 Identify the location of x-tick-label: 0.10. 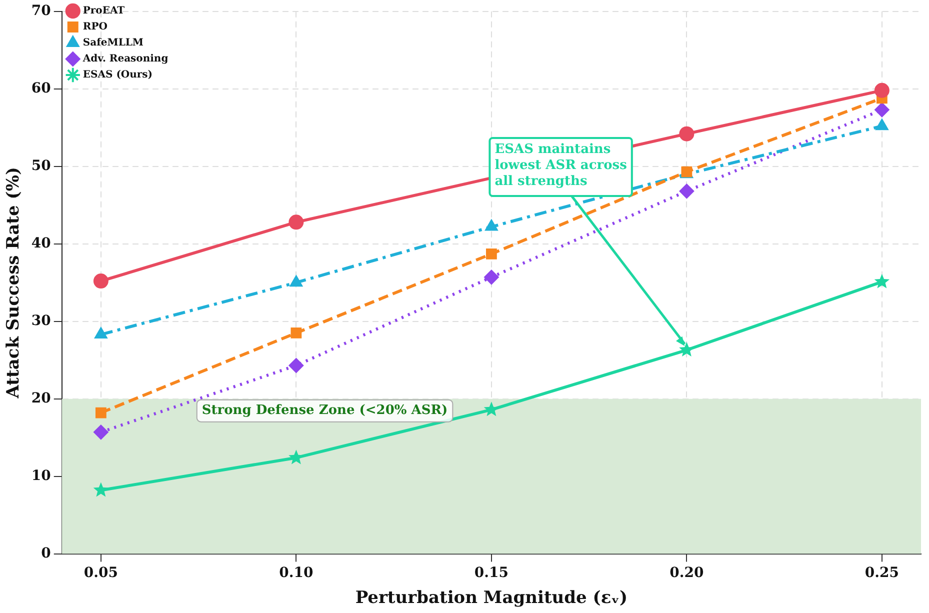
(296, 572).